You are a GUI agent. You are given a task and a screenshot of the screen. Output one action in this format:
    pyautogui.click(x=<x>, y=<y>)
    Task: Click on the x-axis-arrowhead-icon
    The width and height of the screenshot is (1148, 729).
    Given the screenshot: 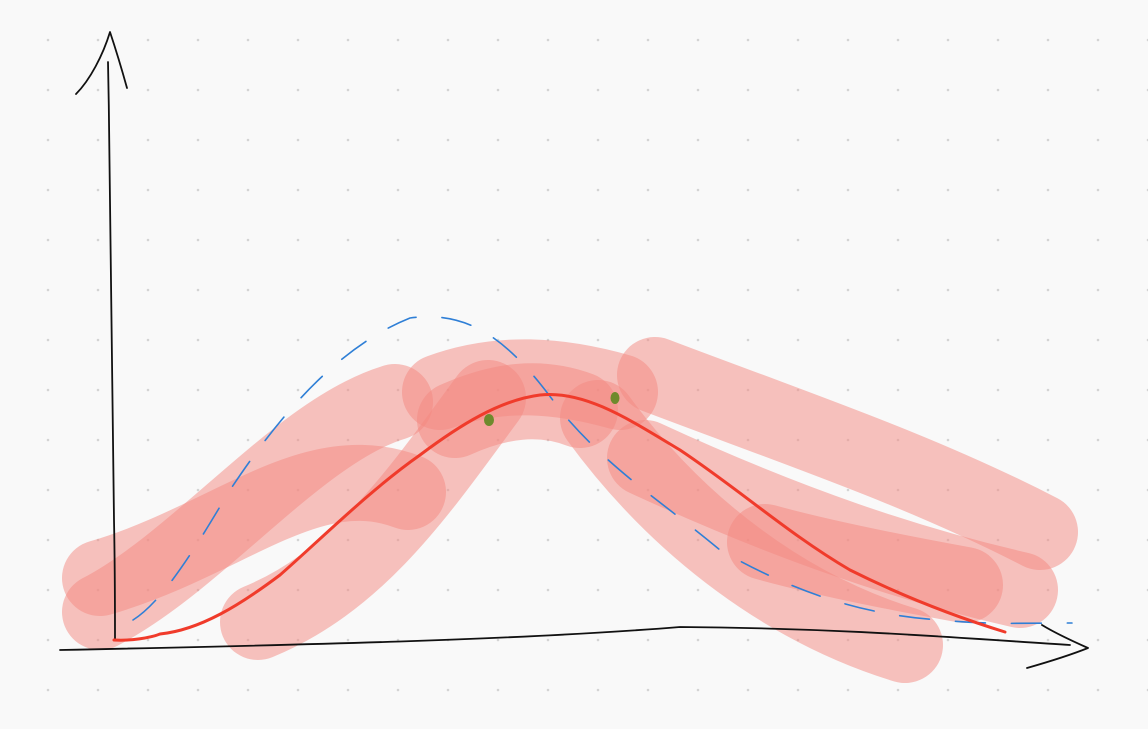 What is the action you would take?
    pyautogui.click(x=1057, y=646)
    